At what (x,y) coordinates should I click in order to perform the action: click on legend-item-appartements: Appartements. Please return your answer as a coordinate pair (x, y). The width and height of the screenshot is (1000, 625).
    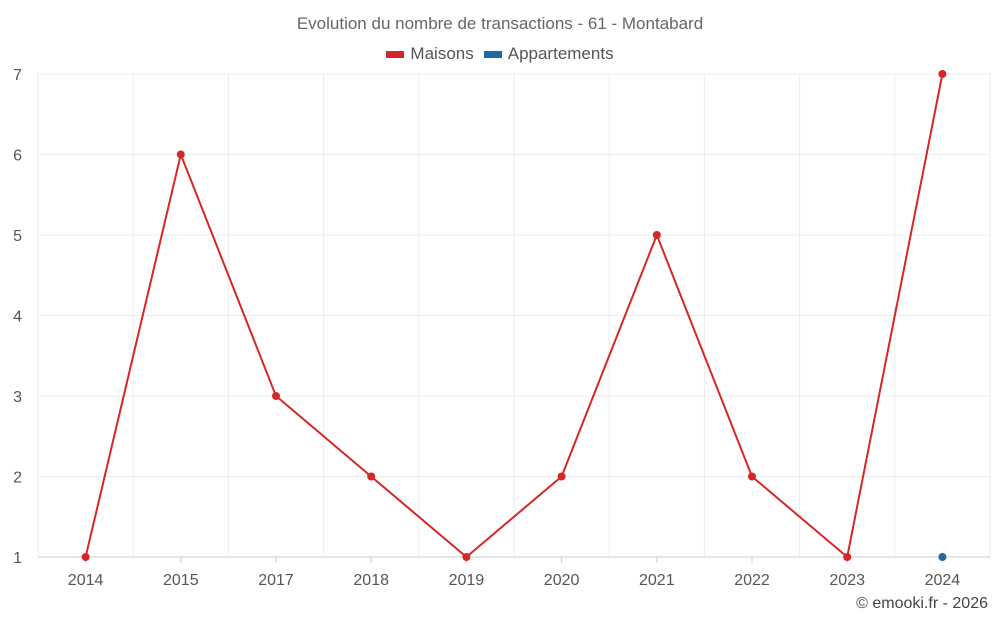
    Looking at the image, I should click on (548, 54).